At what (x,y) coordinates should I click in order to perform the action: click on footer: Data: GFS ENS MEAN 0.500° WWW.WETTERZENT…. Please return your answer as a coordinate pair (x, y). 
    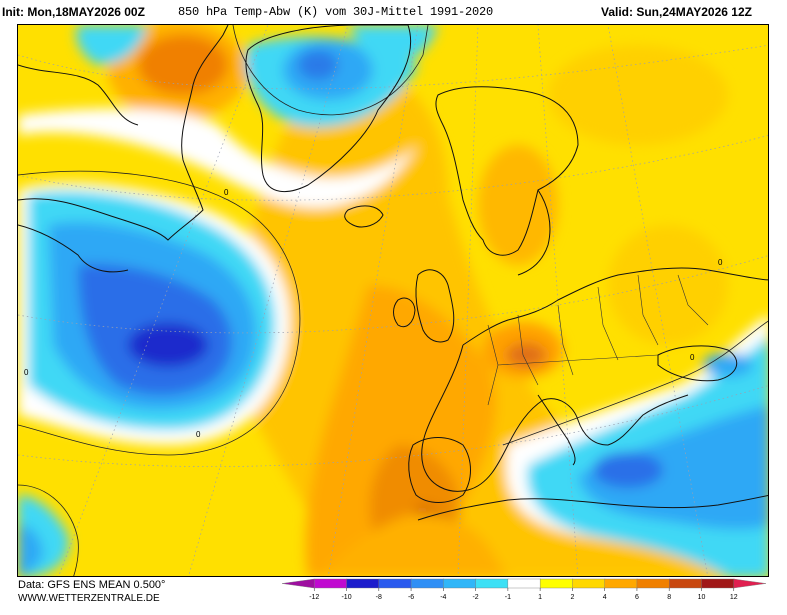
    Looking at the image, I should click on (393, 595).